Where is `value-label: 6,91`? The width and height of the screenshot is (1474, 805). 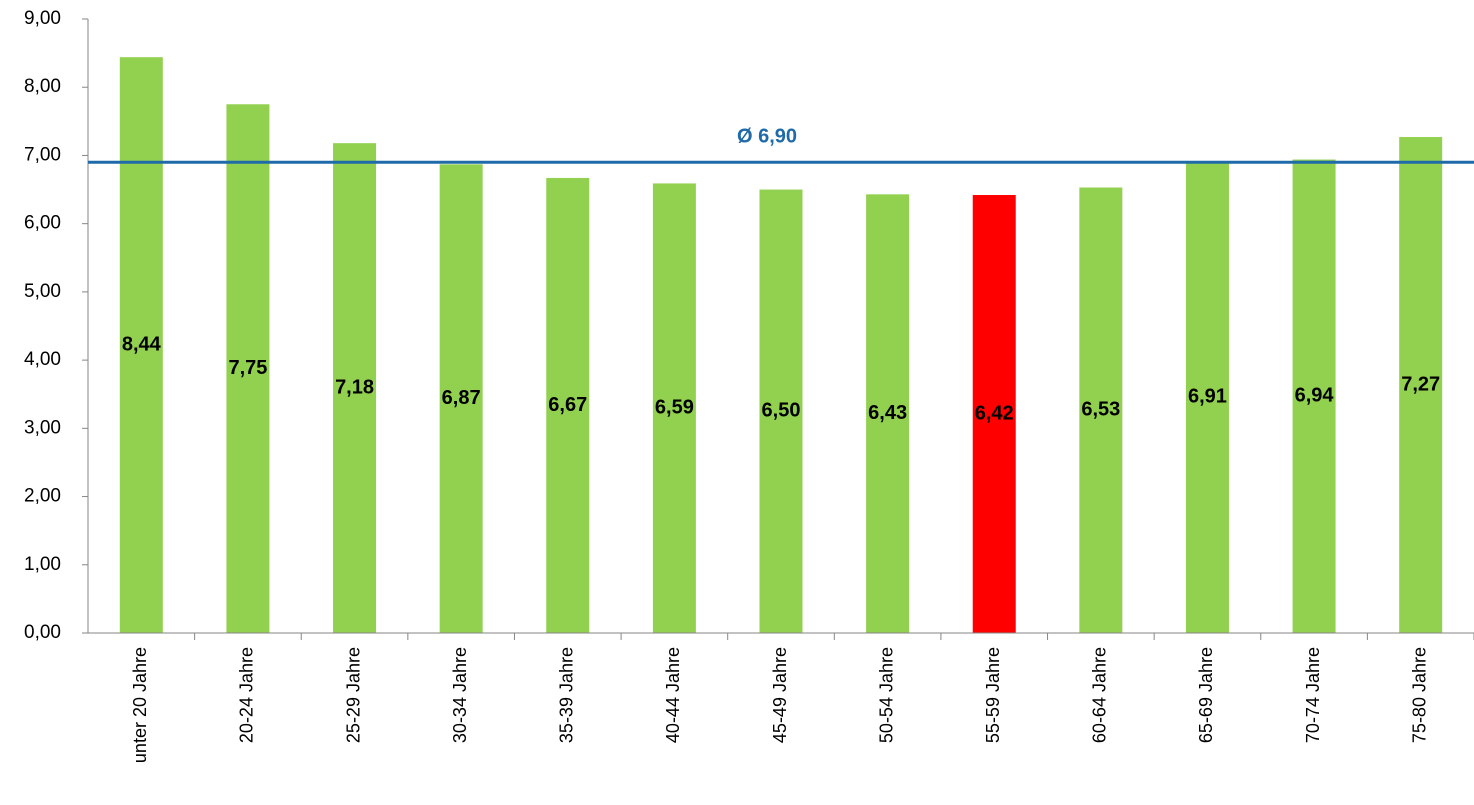
value-label: 6,91 is located at coordinates (1207, 397).